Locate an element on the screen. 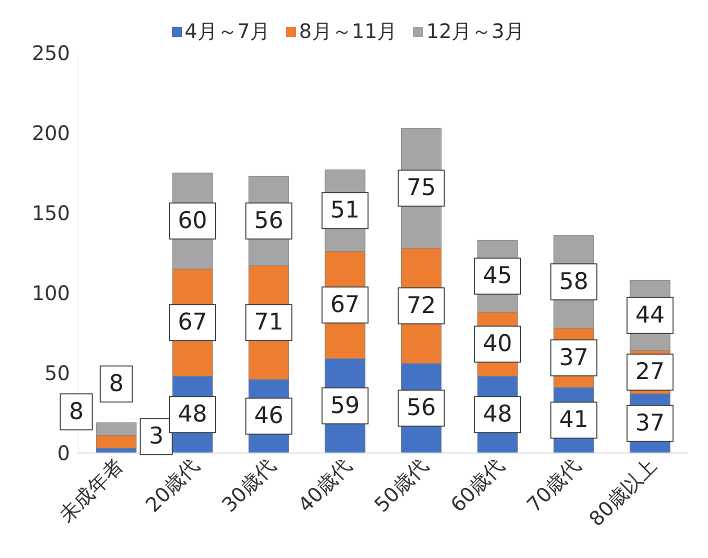 This screenshot has height=558, width=708. data-label: 60 is located at coordinates (193, 221).